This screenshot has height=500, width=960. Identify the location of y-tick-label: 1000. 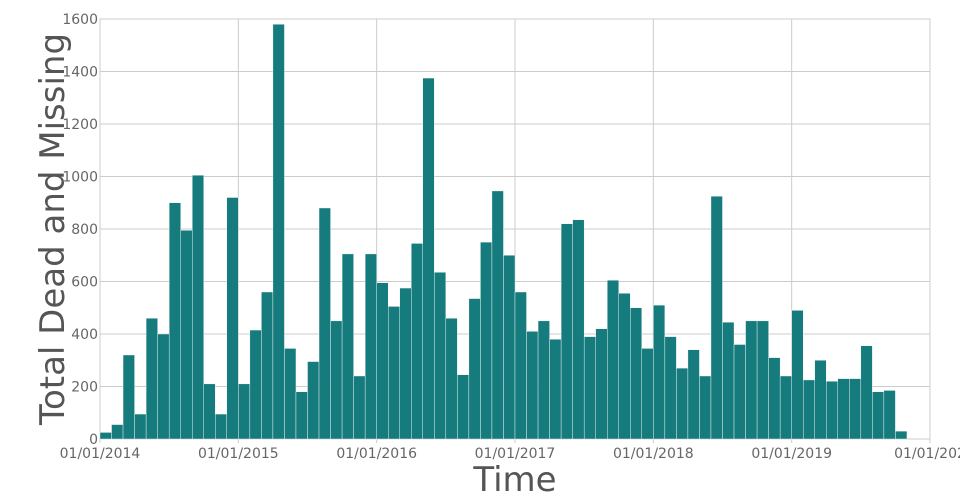
(80, 178).